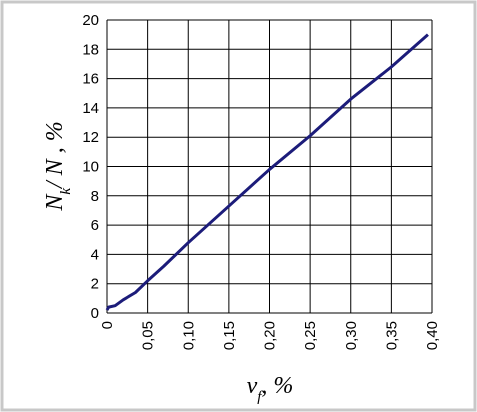 The width and height of the screenshot is (477, 412). I want to click on y-tick-label: 6, so click(95, 225).